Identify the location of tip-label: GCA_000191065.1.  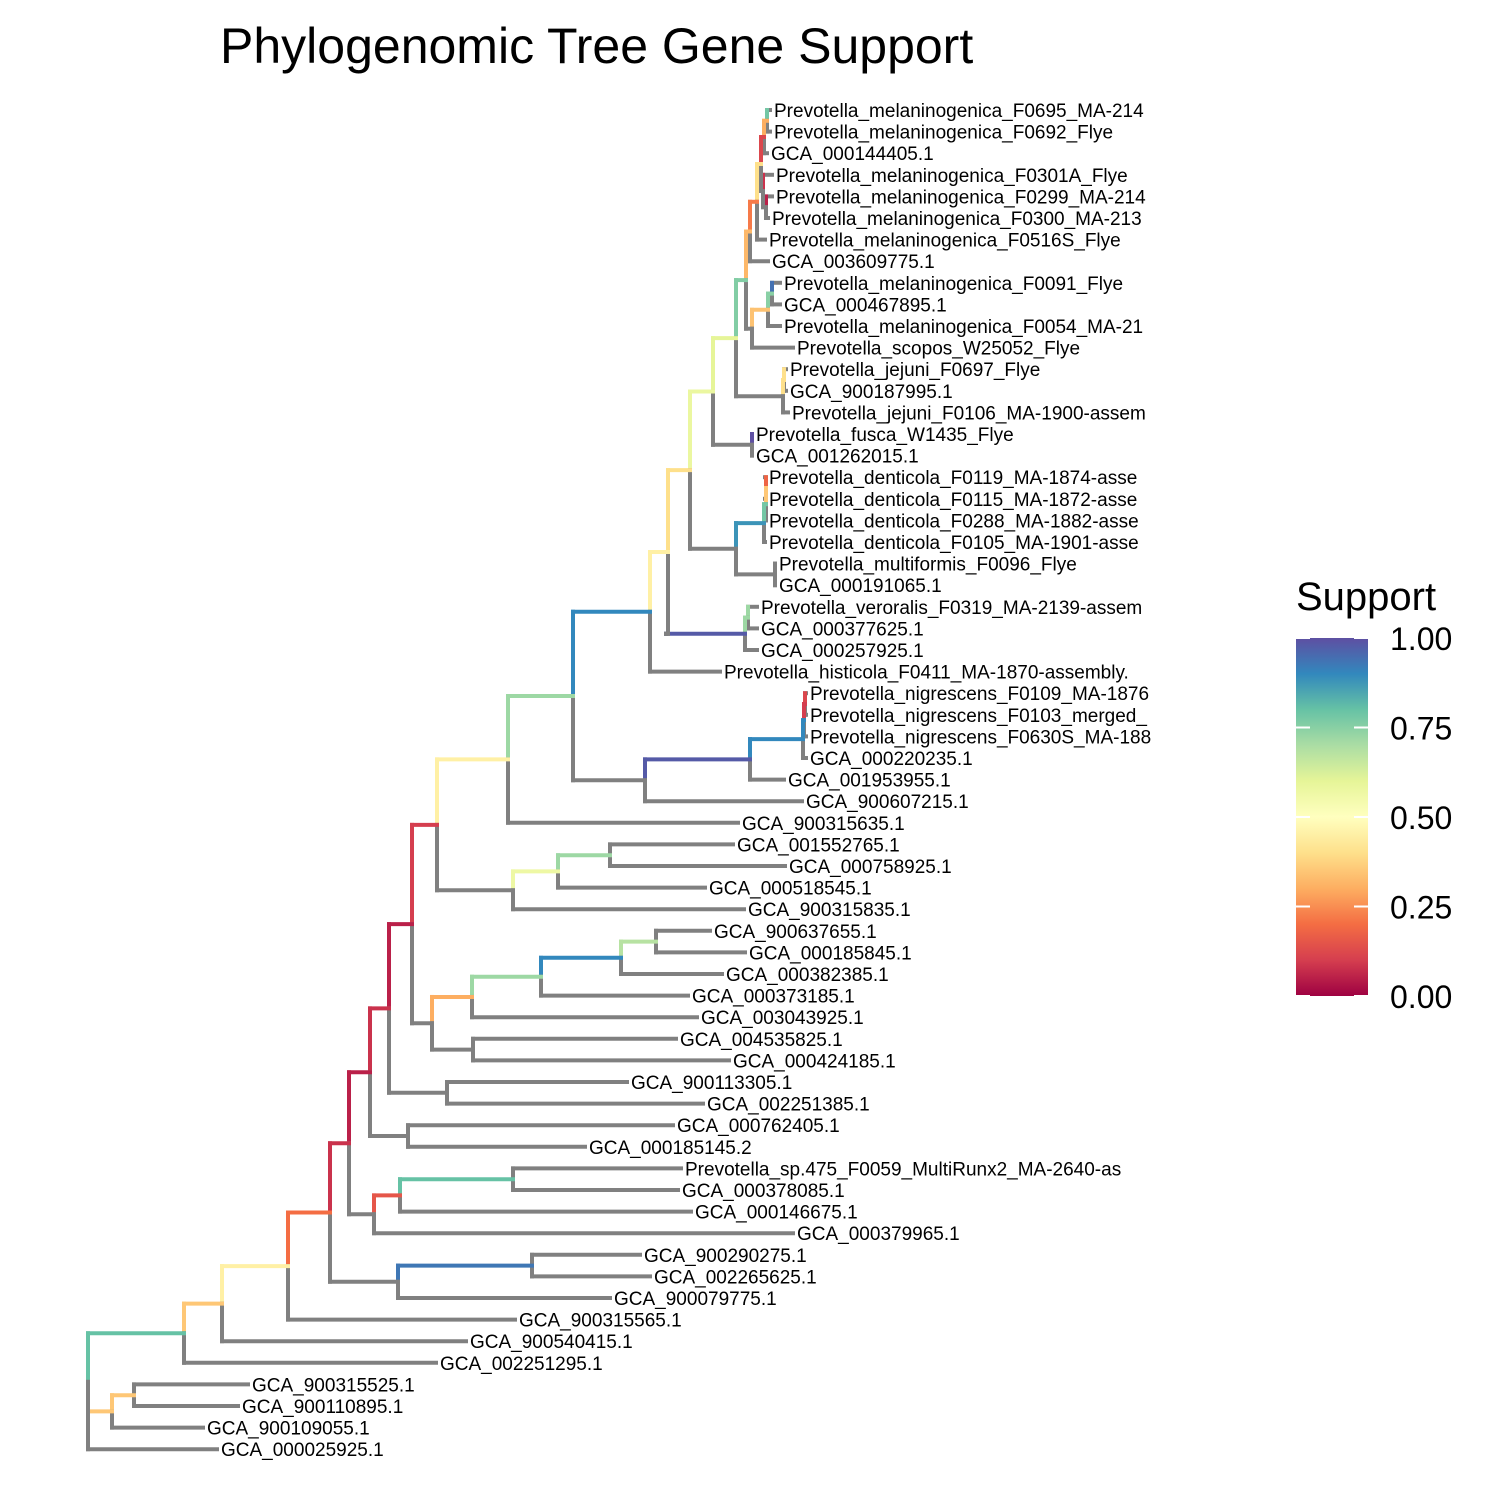
(860, 586).